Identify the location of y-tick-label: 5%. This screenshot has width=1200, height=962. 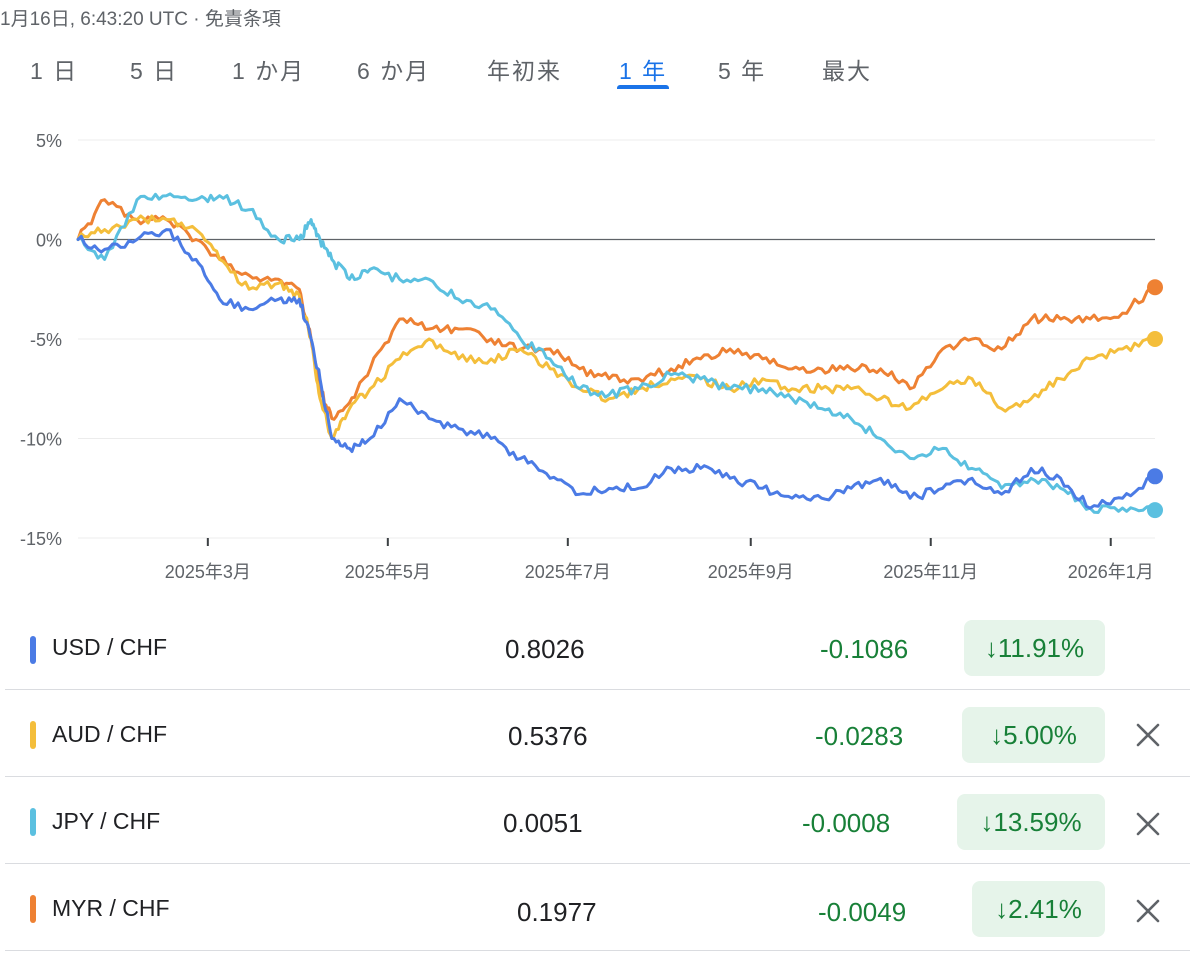
(49, 141).